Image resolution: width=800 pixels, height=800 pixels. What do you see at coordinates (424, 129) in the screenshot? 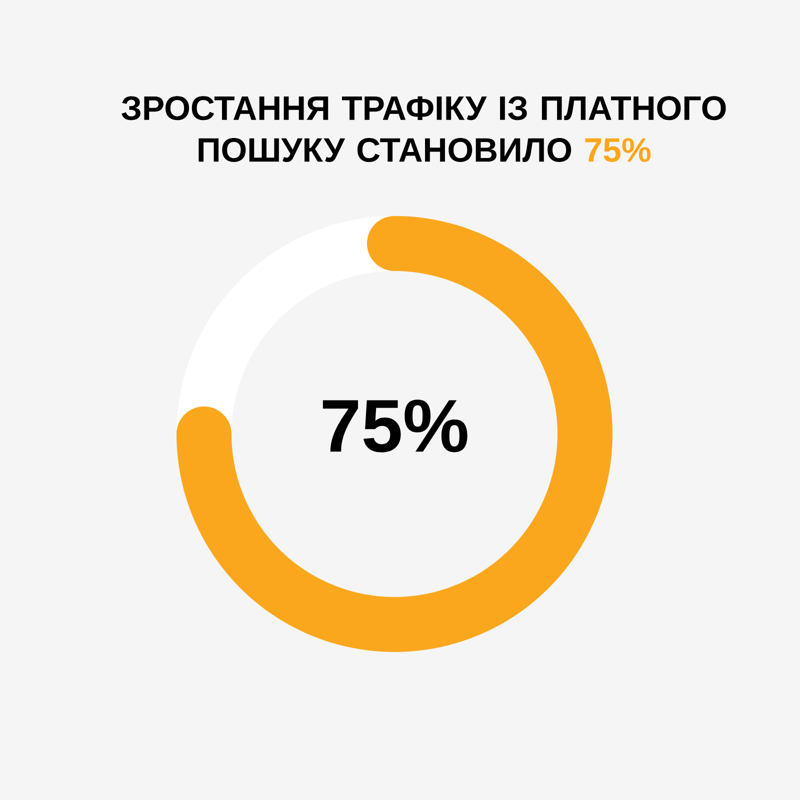
I see `chart-title: ЗРОСТАННЯ ТРАФІКУ ІЗ ПЛАТНОГО ПОШУКУ СТАНОВИЛО 75%` at bounding box center [424, 129].